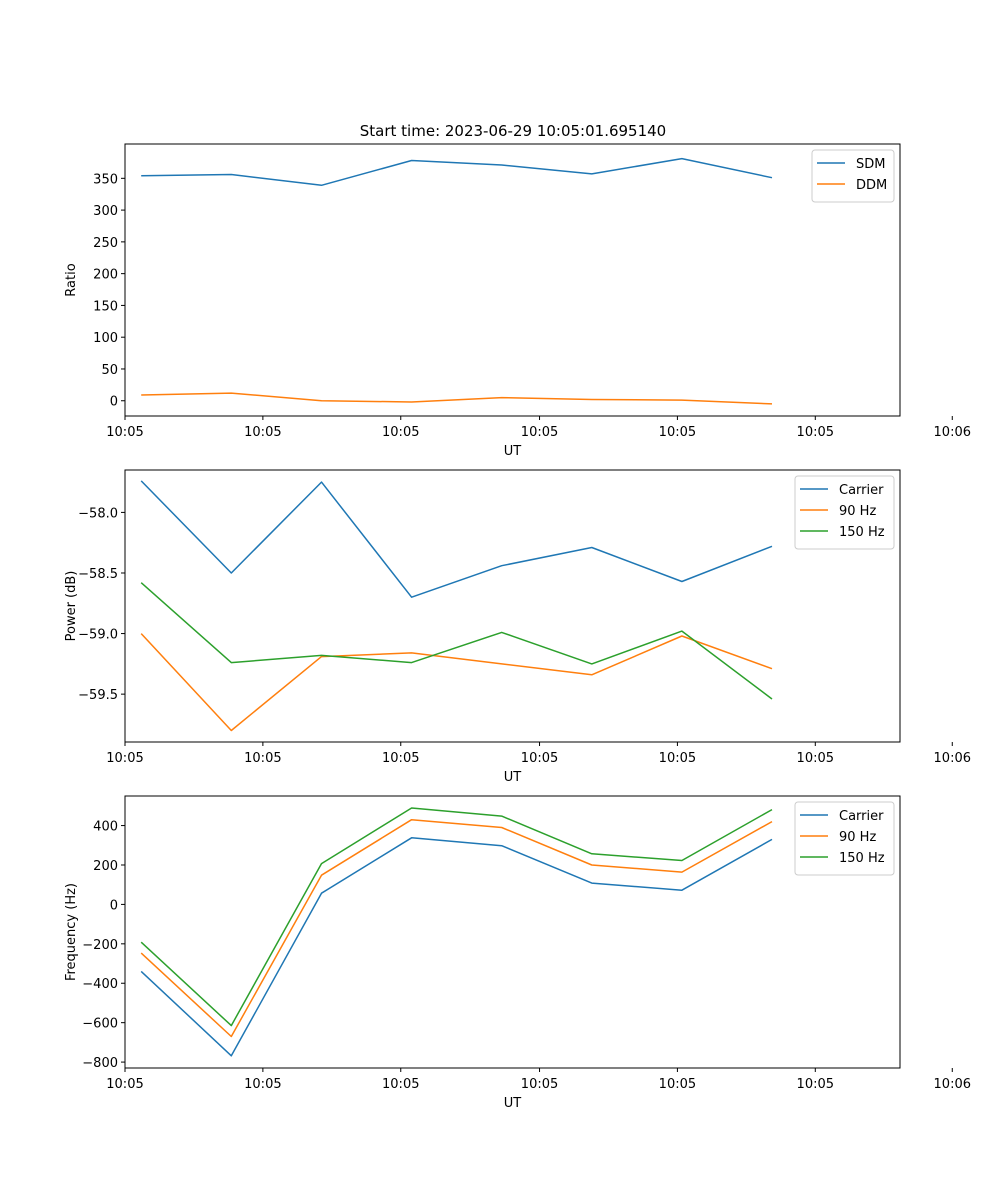 The image size is (1000, 1200). Describe the element at coordinates (100, 945) in the screenshot. I see `y-tick-label: −200` at that location.